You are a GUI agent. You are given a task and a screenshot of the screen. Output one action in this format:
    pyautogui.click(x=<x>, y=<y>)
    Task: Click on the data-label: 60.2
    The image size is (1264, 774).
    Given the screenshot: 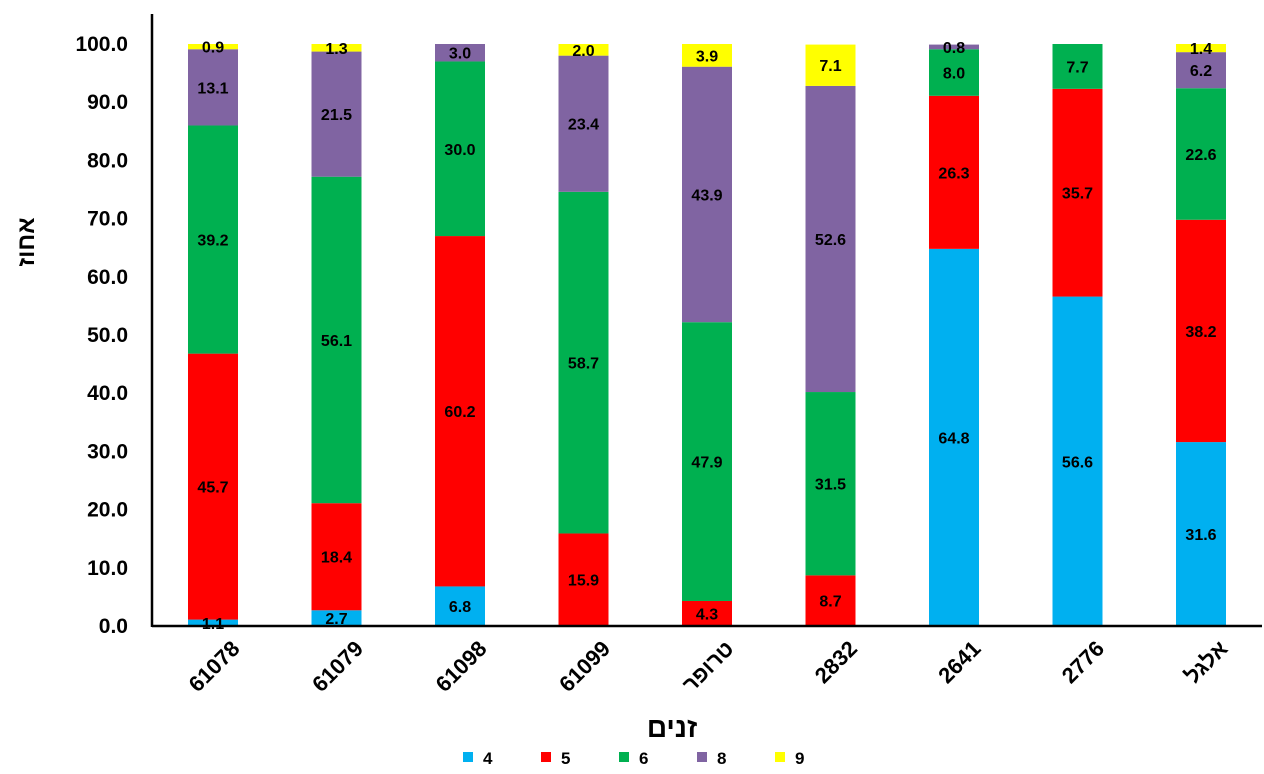 What is the action you would take?
    pyautogui.click(x=459, y=412)
    